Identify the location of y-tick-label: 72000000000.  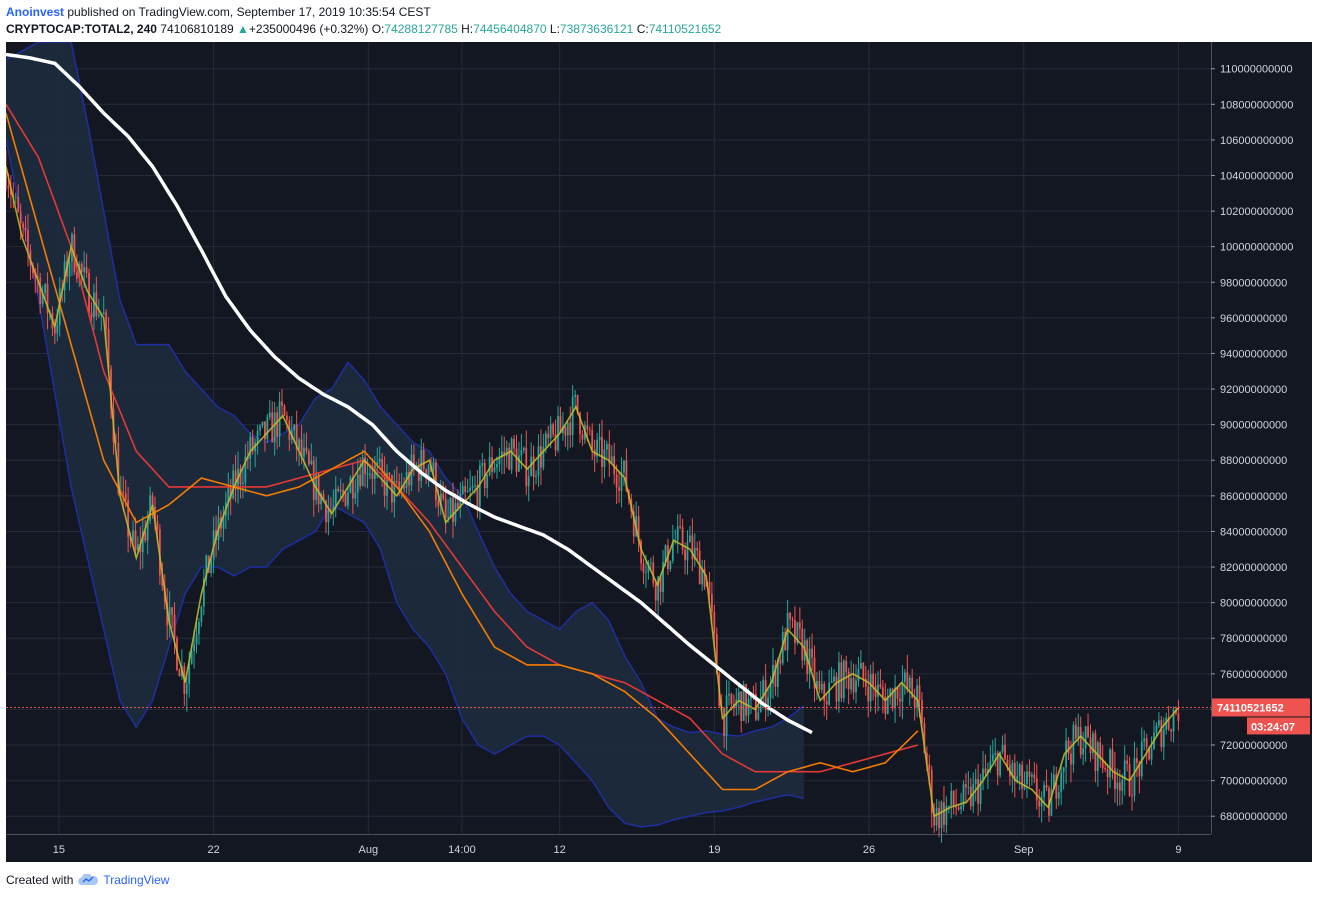
(1253, 746).